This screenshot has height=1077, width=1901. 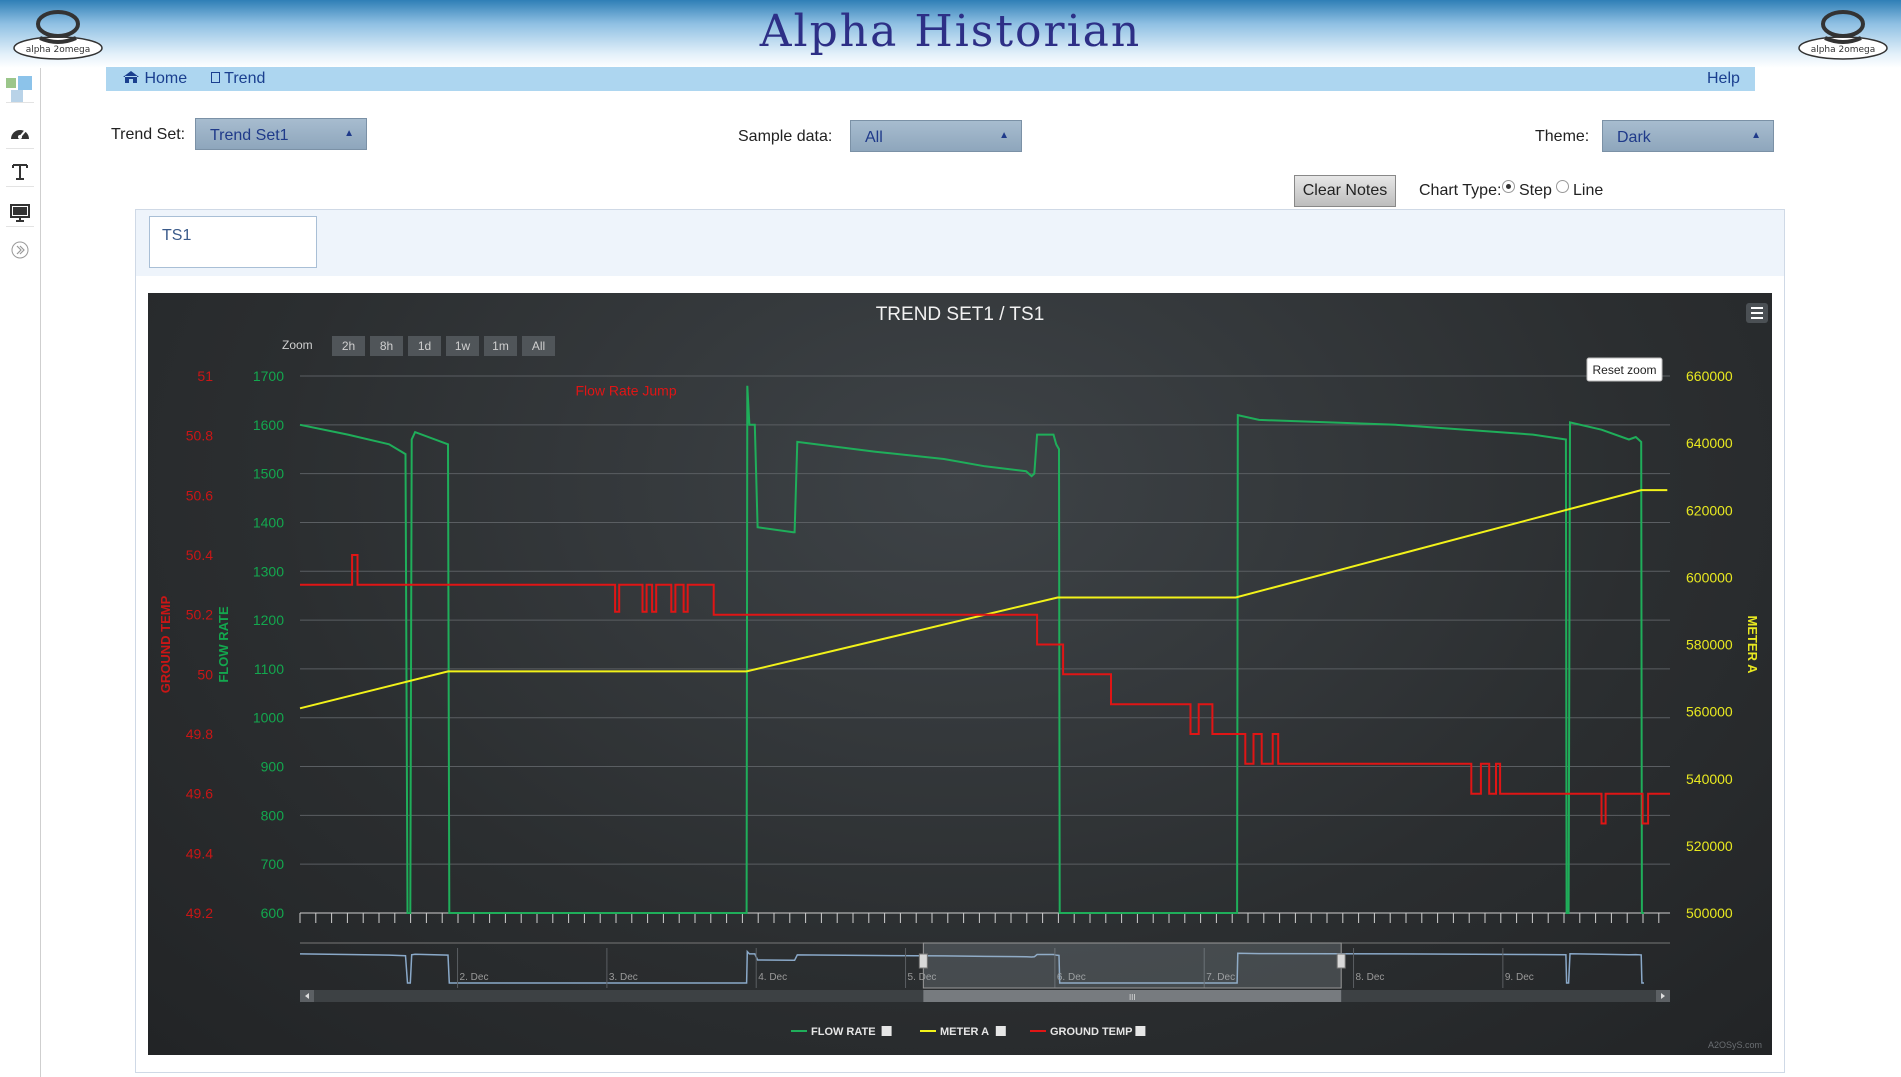 What do you see at coordinates (307, 996) in the screenshot?
I see `scroll-left-arrow-icon` at bounding box center [307, 996].